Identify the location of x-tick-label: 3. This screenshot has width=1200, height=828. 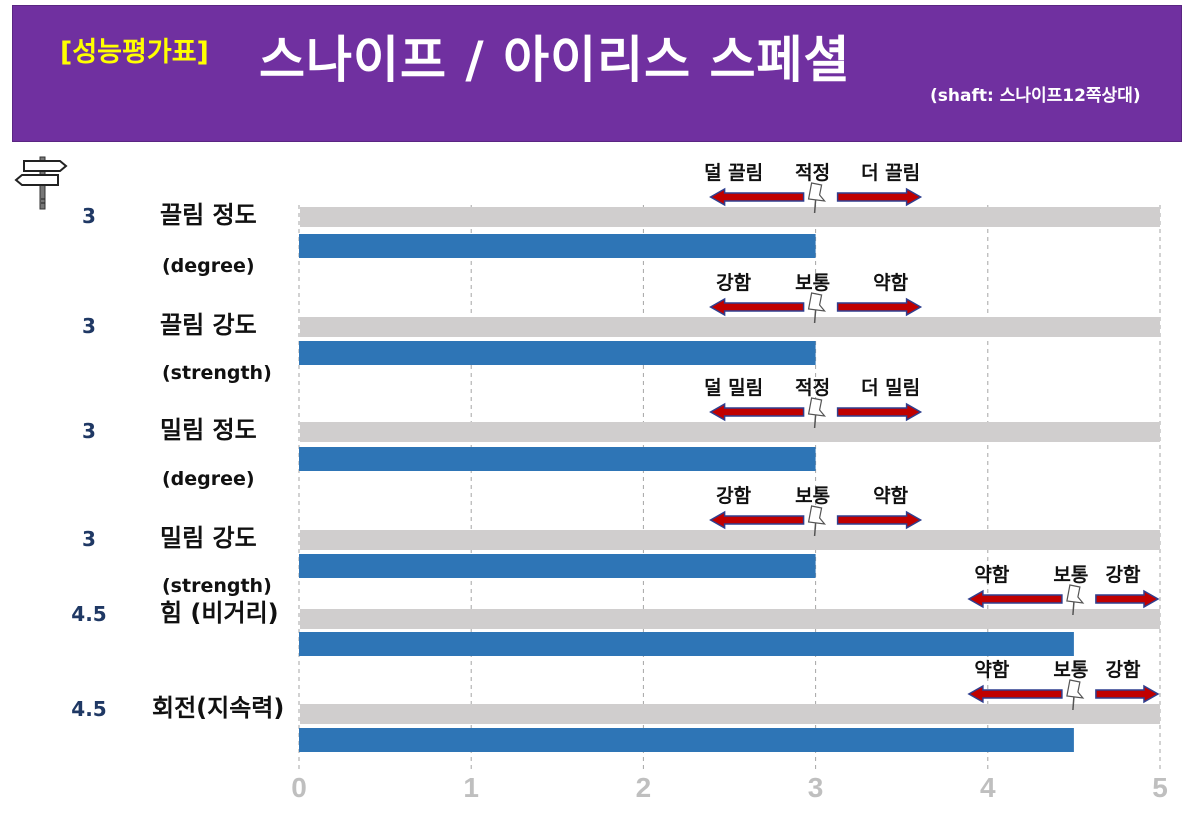
(816, 787).